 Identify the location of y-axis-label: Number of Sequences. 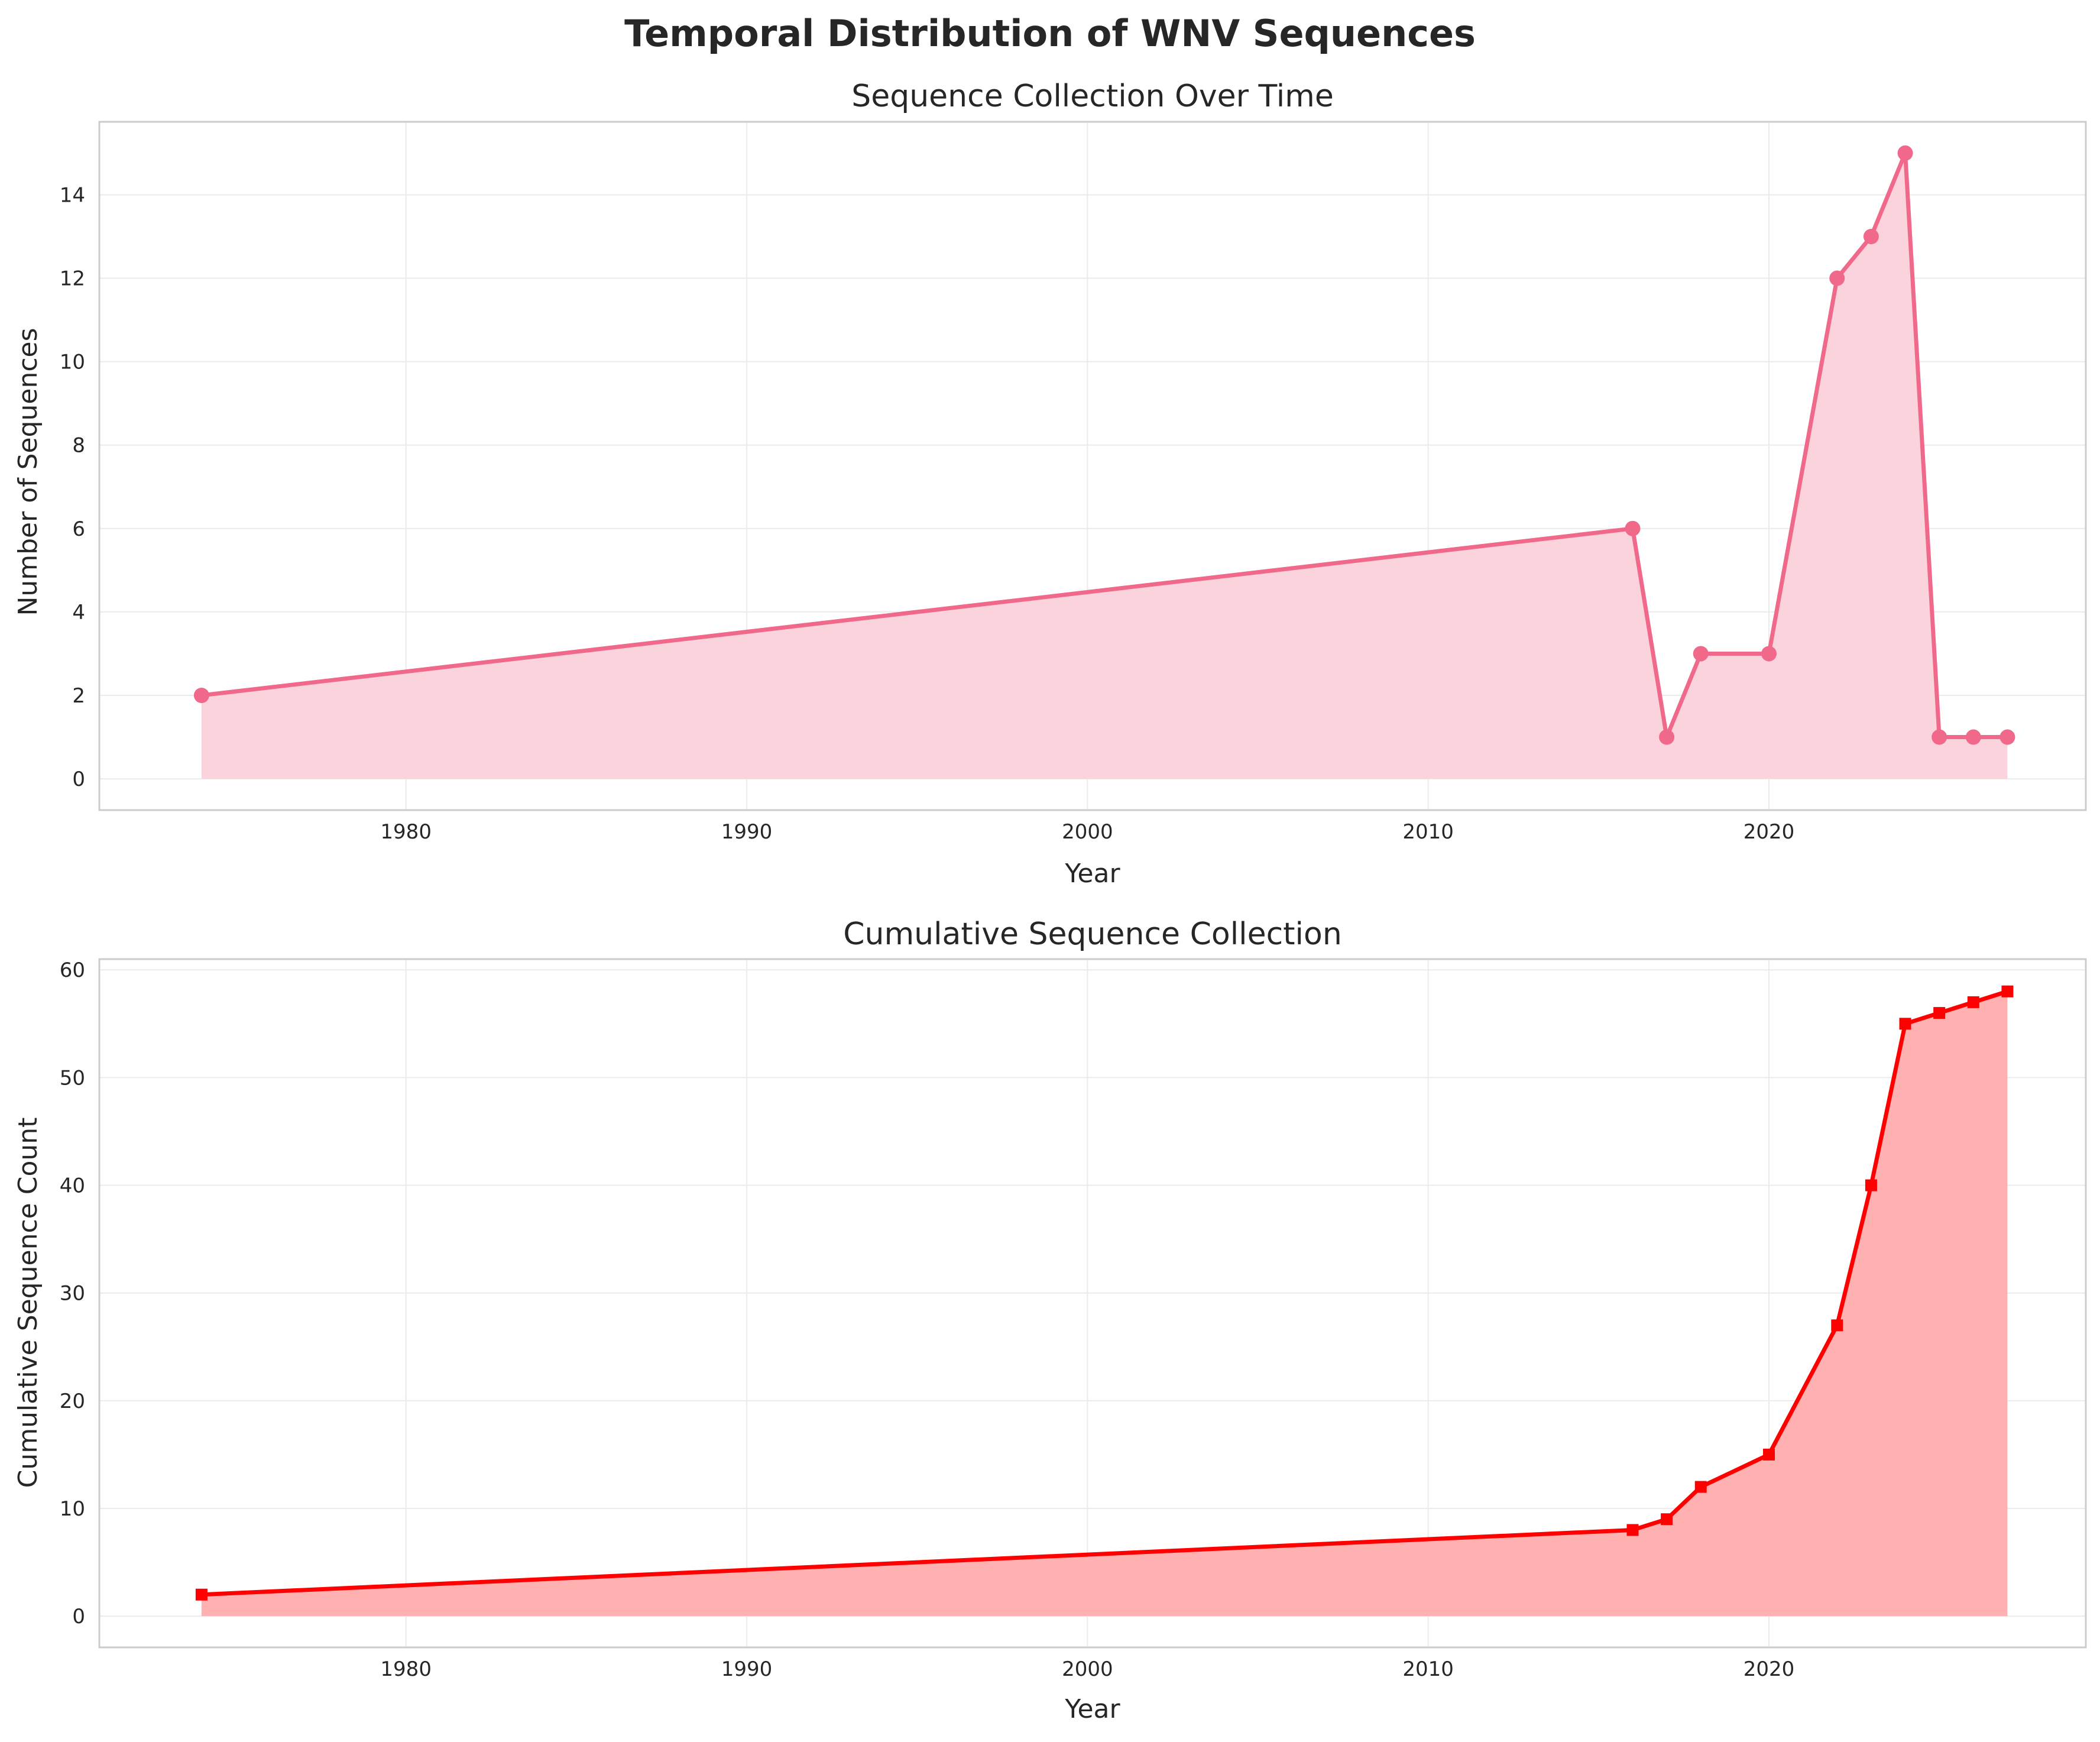
(28, 472).